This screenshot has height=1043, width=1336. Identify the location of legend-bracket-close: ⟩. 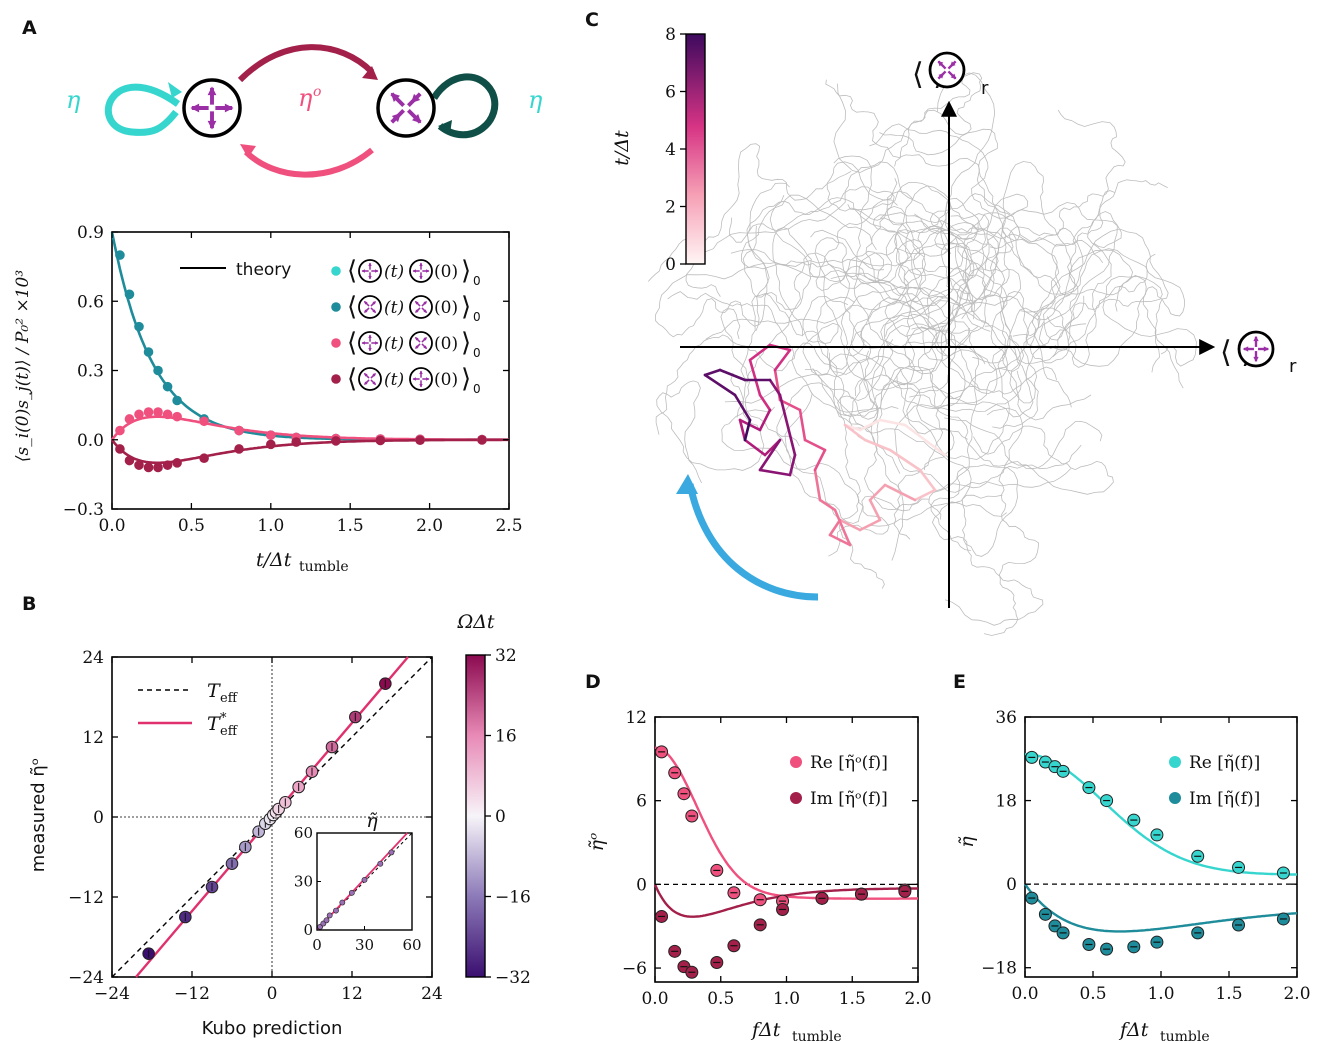
(466, 307).